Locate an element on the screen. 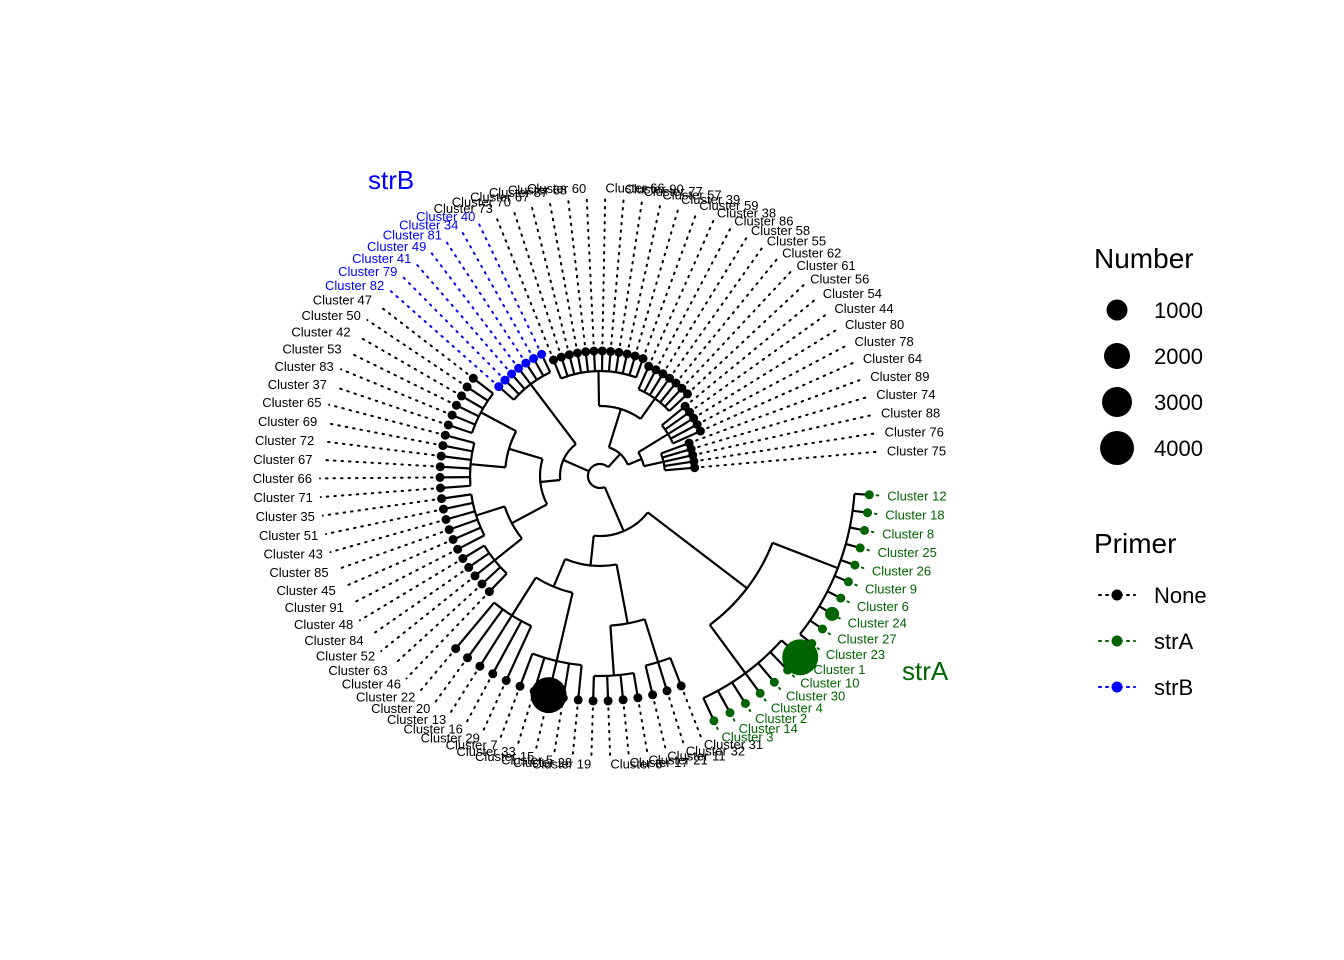 This screenshot has width=1344, height=960. tip-label: Cluster 65 is located at coordinates (291, 402).